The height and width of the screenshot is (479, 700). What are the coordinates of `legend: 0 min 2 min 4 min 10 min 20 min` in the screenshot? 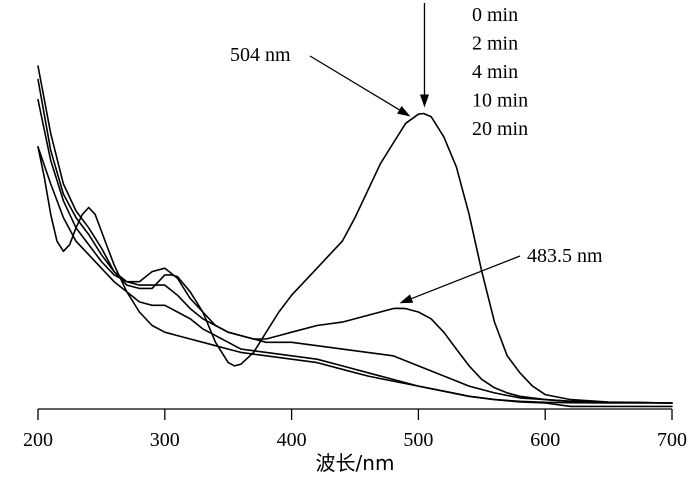 It's located at (500, 72).